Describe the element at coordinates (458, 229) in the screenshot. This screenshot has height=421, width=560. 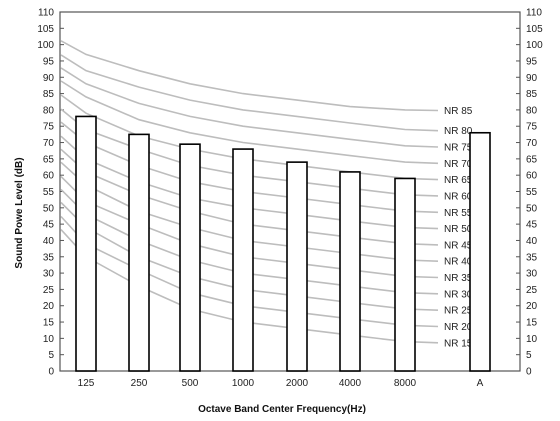
I see `nr-curve-label: NR 50` at that location.